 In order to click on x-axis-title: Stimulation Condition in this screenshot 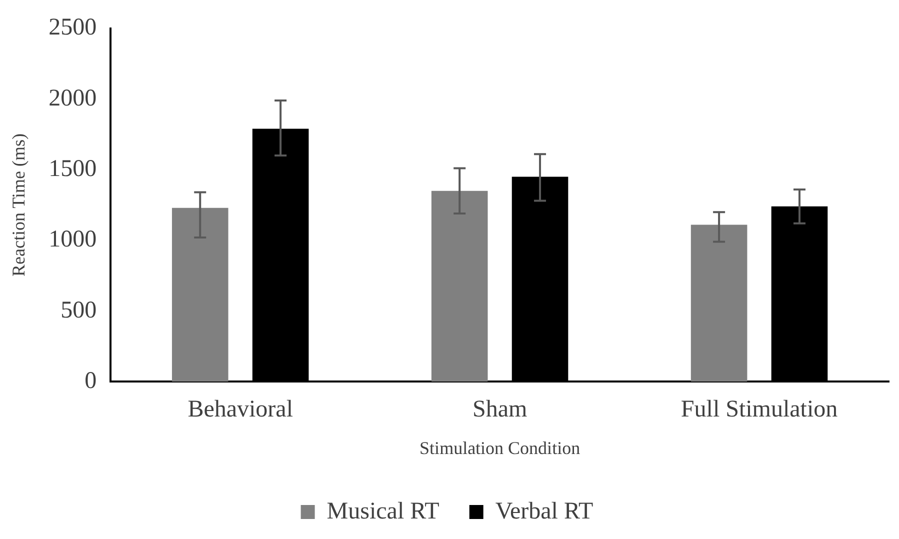, I will do `click(500, 448)`.